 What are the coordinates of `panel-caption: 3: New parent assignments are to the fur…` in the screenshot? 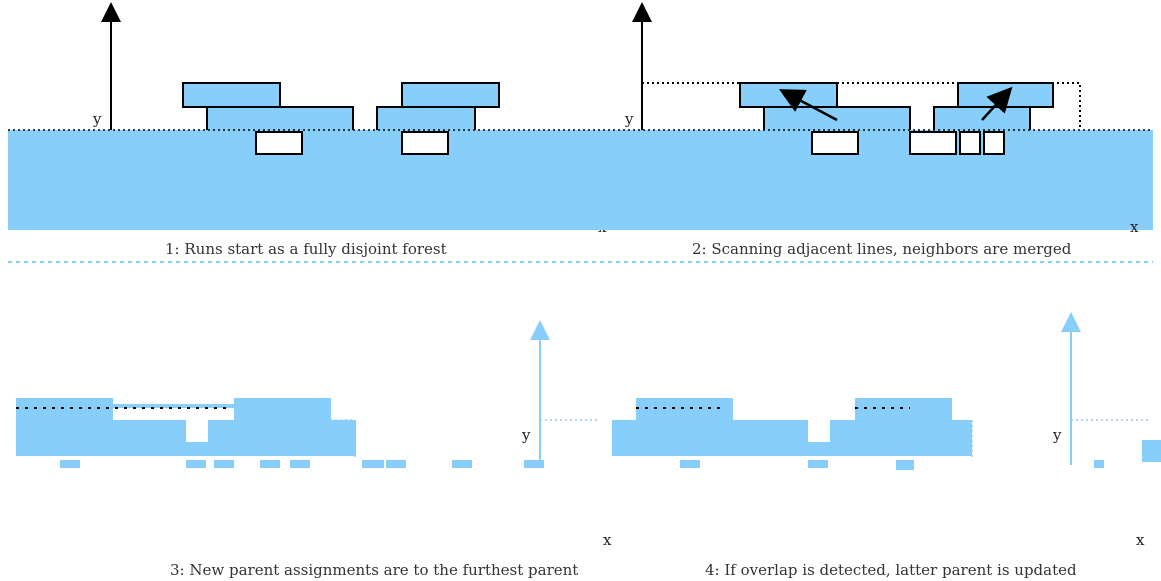 It's located at (374, 570).